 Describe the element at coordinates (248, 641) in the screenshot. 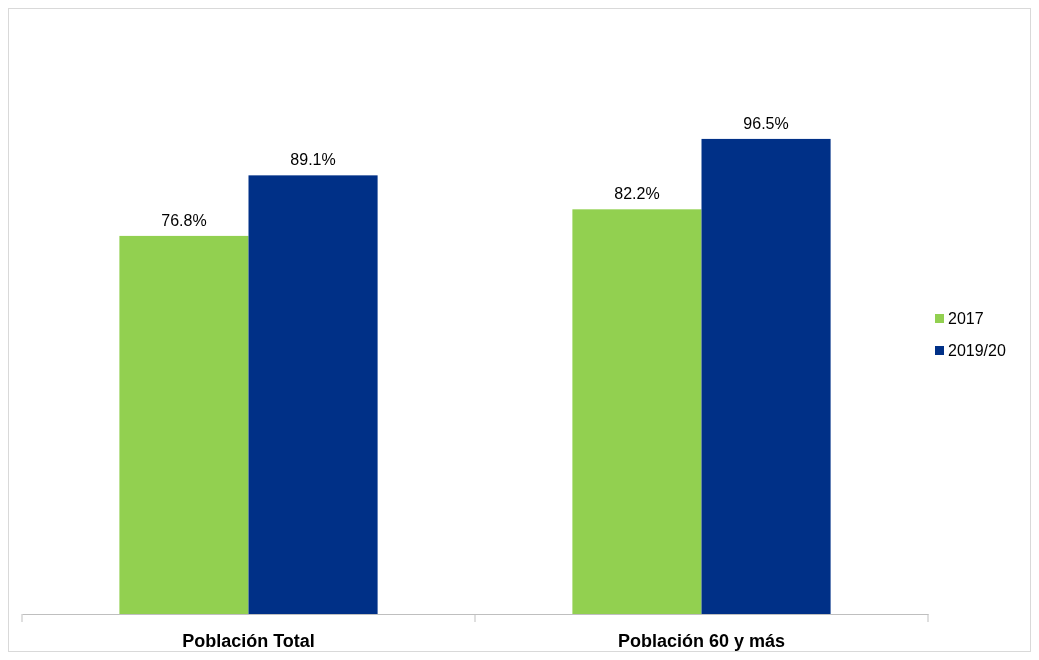

I see `x-tick-label: Población Total` at that location.